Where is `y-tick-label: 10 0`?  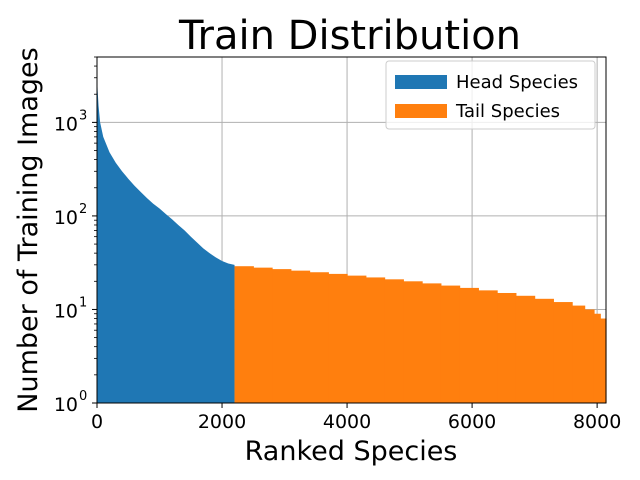
y-tick-label: 10 0 is located at coordinates (70, 402).